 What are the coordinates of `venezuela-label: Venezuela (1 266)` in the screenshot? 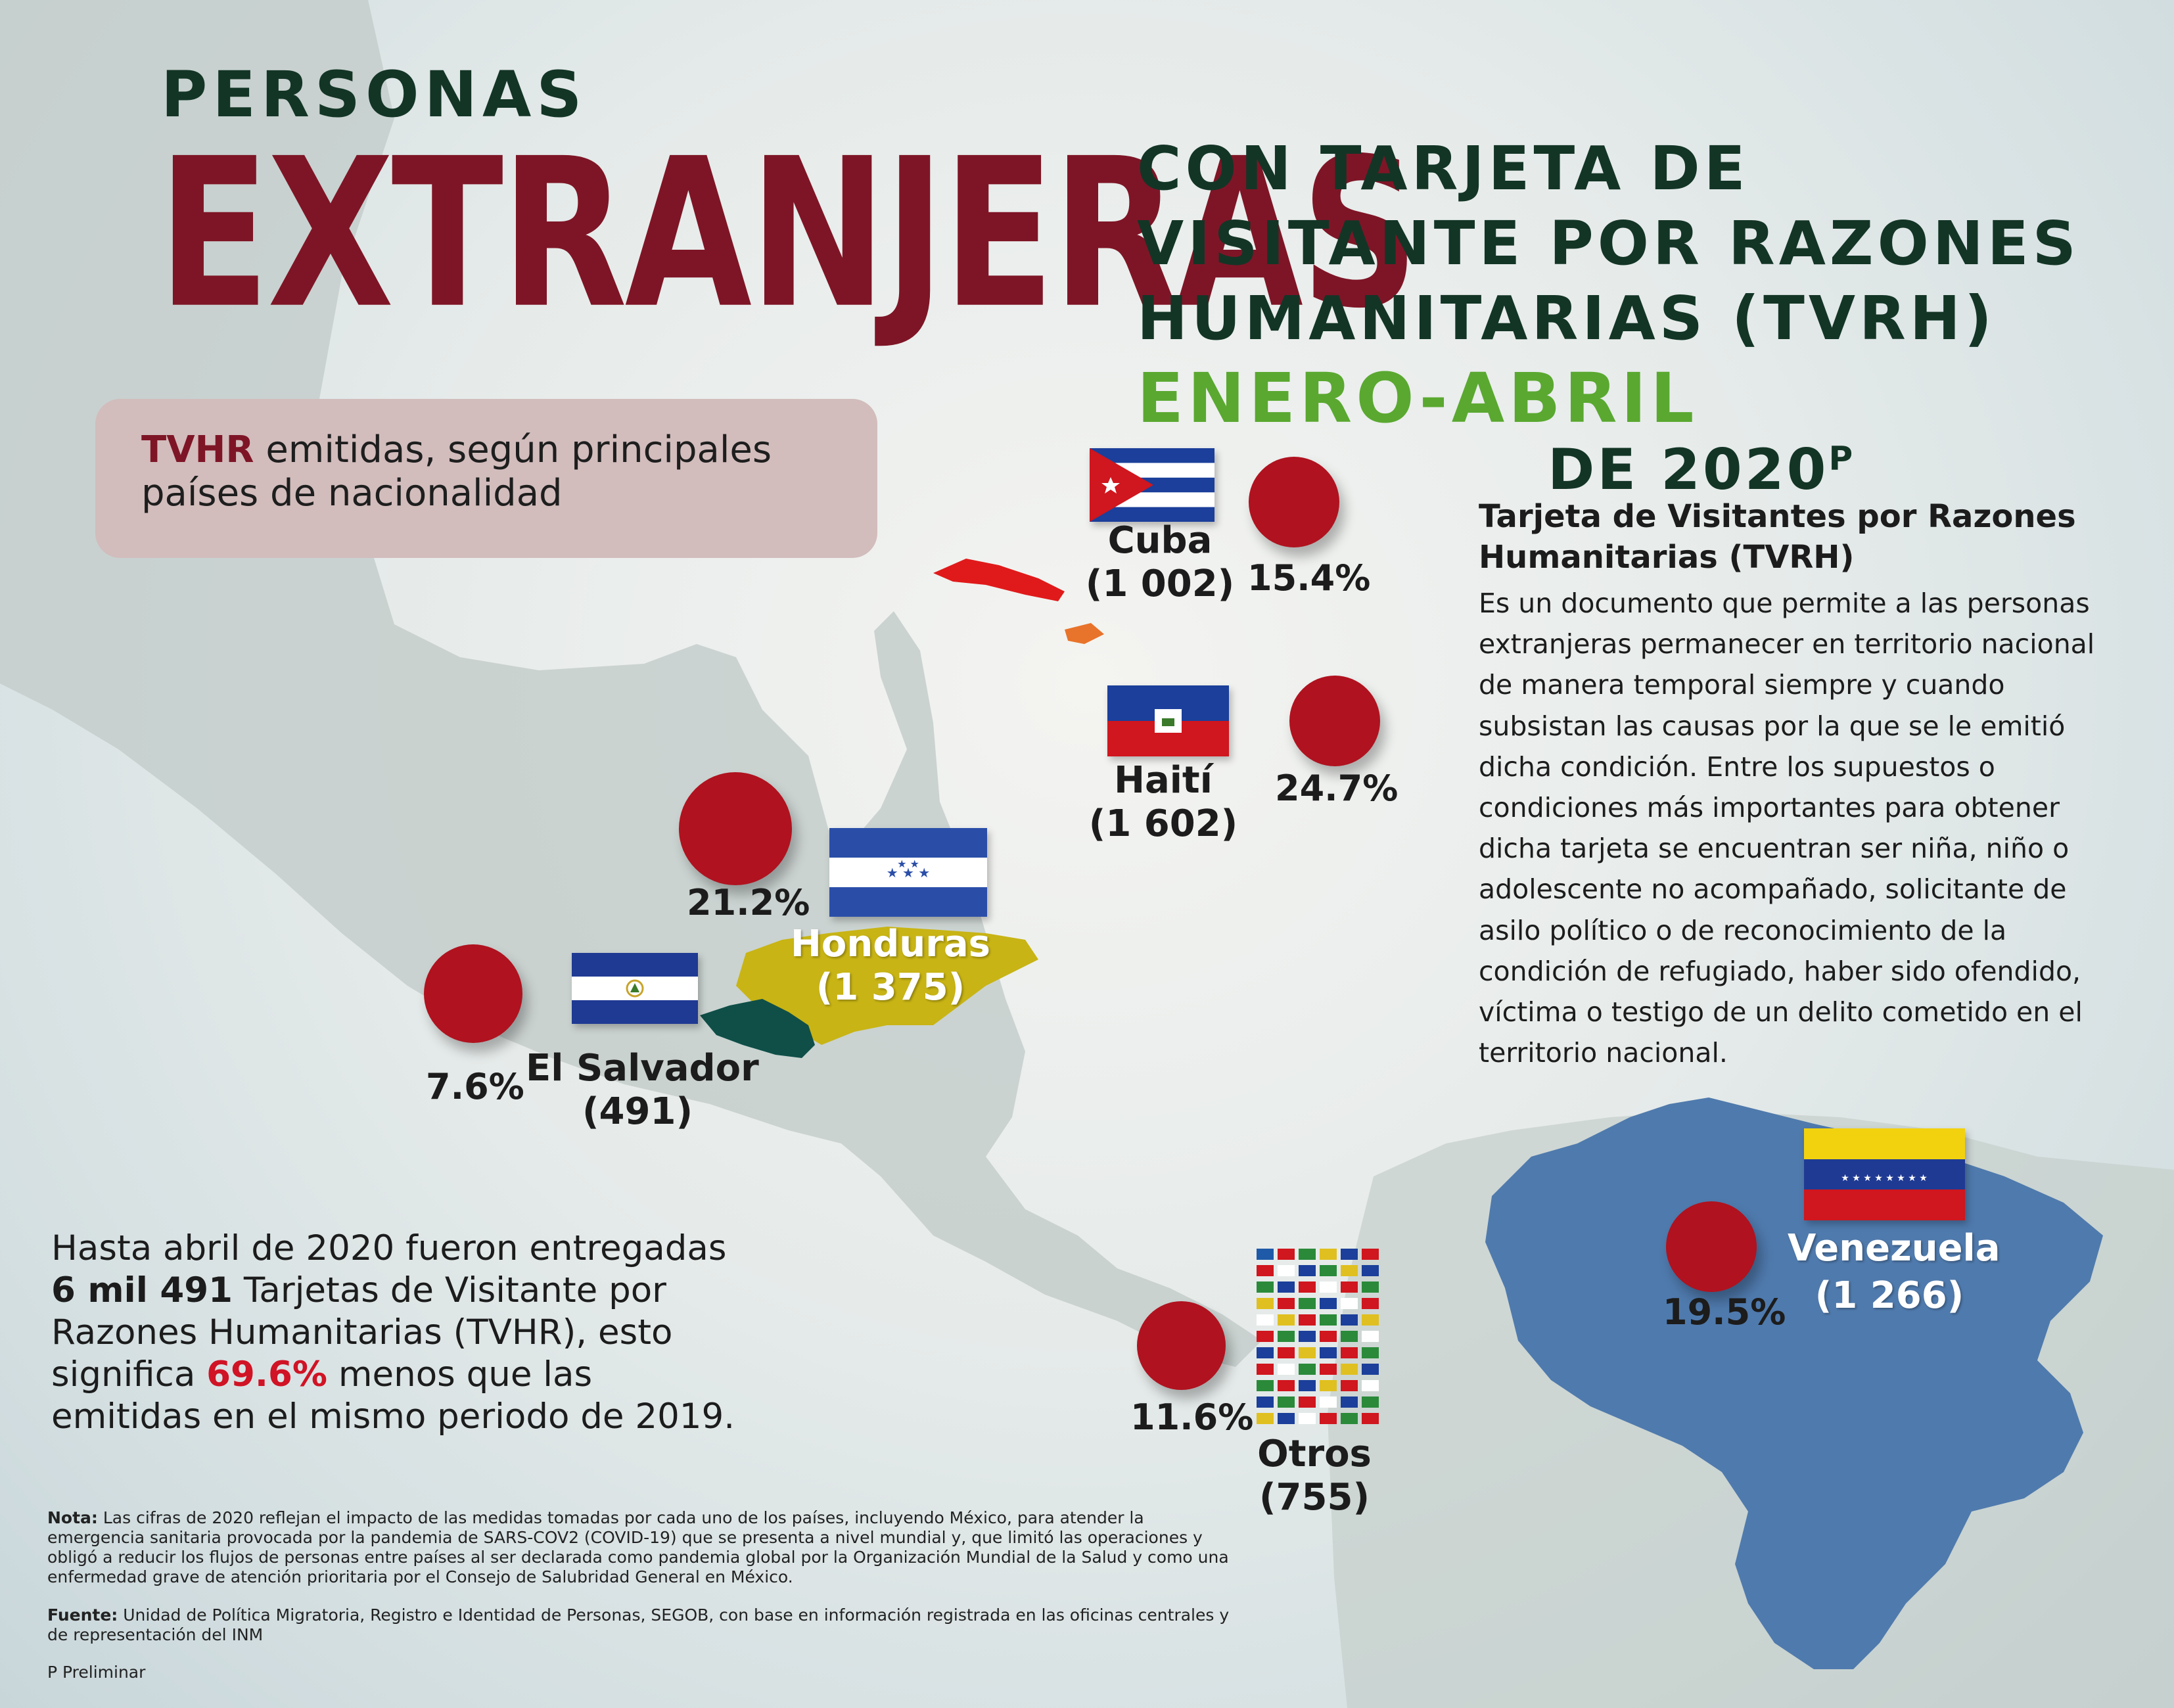 It's located at (1894, 1272).